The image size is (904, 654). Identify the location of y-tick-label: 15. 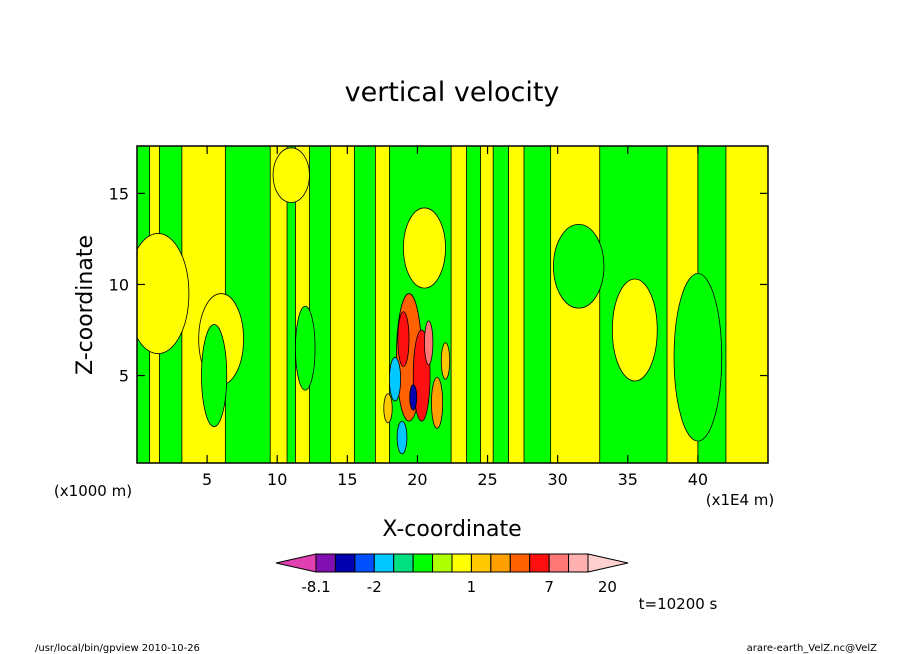
(119, 193).